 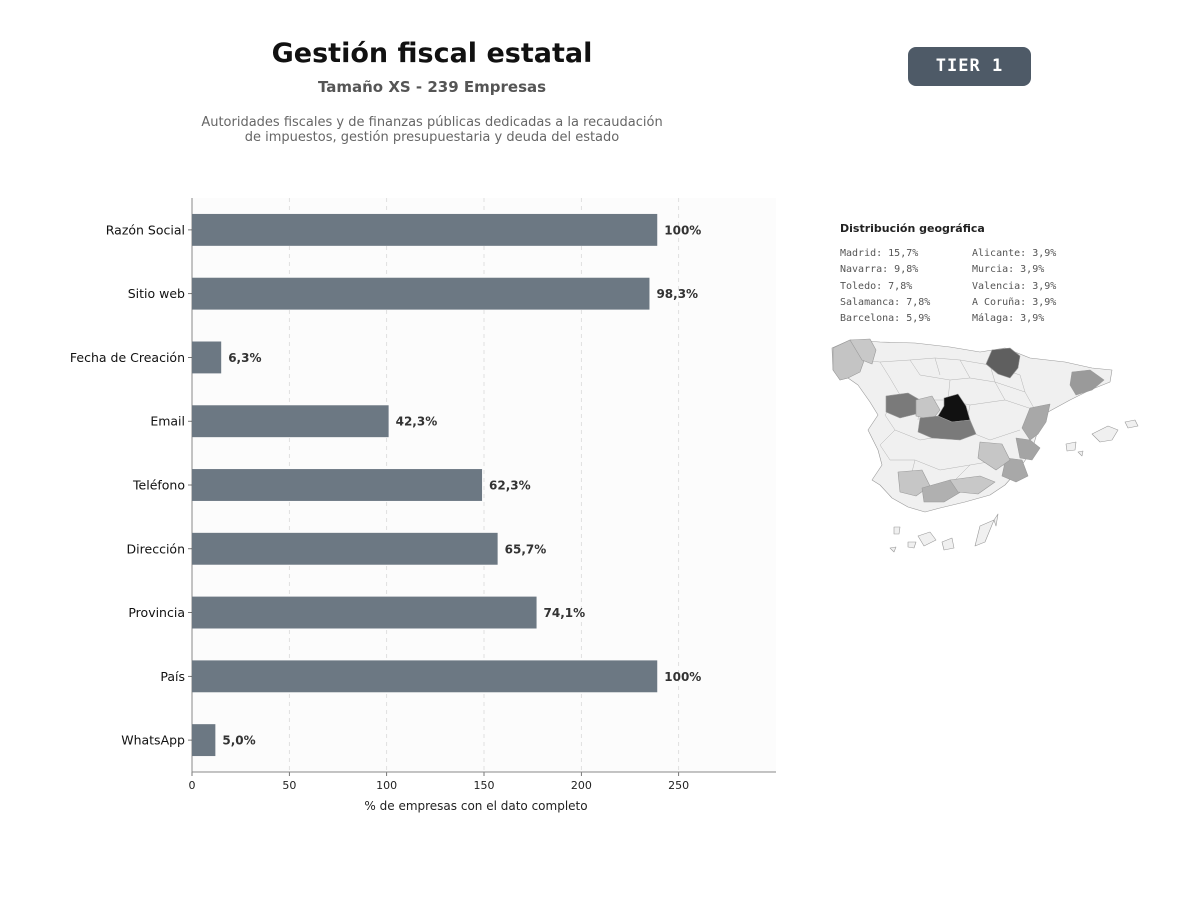 I want to click on category-label: Email, so click(x=167, y=421).